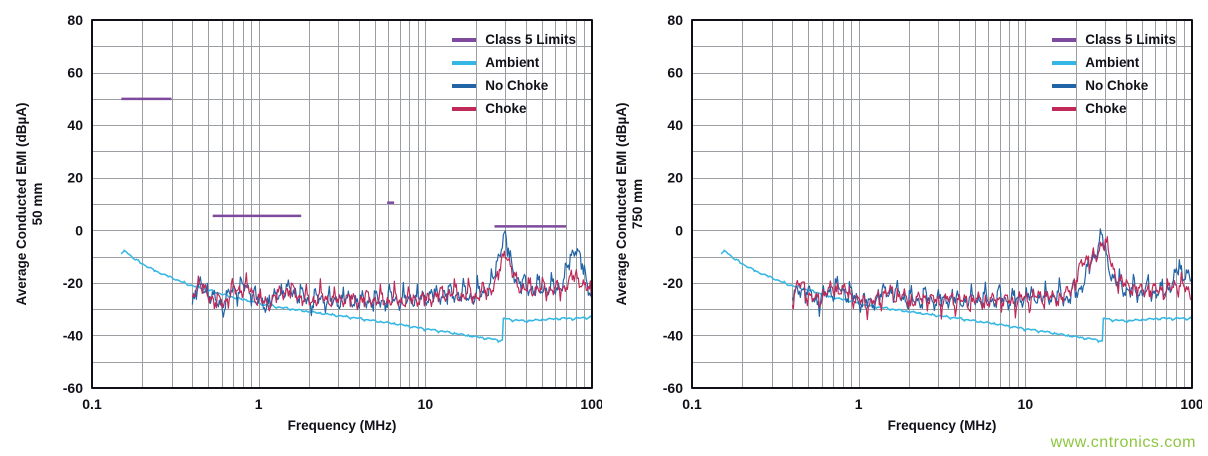 The image size is (1208, 456). What do you see at coordinates (1123, 442) in the screenshot?
I see `watermark-text: www.cntronics.com` at bounding box center [1123, 442].